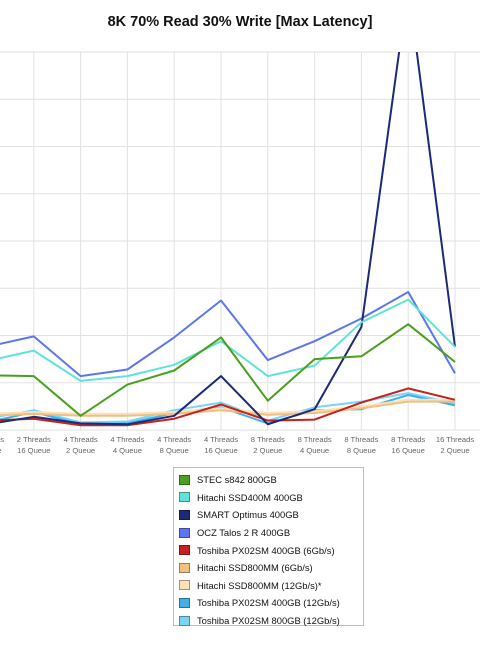  Describe the element at coordinates (455, 439) in the screenshot. I see `x-tick-label: 16 Threads` at that location.